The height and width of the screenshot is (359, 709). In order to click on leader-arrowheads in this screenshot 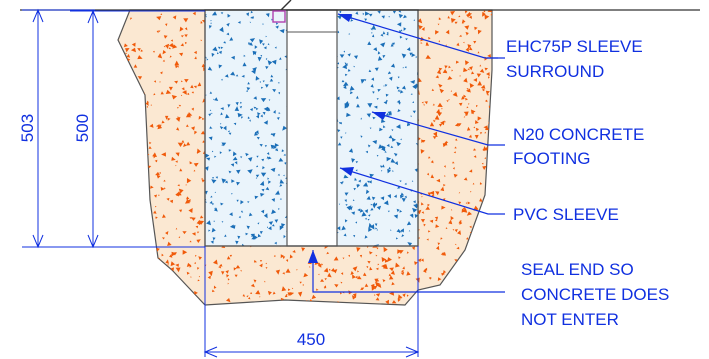, I will do `click(347, 138)`.